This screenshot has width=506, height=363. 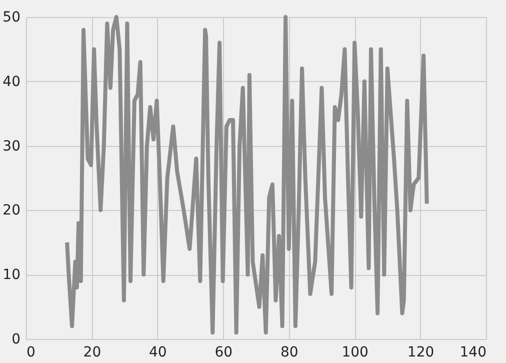 I want to click on y-tick-label: 40, so click(x=11, y=82).